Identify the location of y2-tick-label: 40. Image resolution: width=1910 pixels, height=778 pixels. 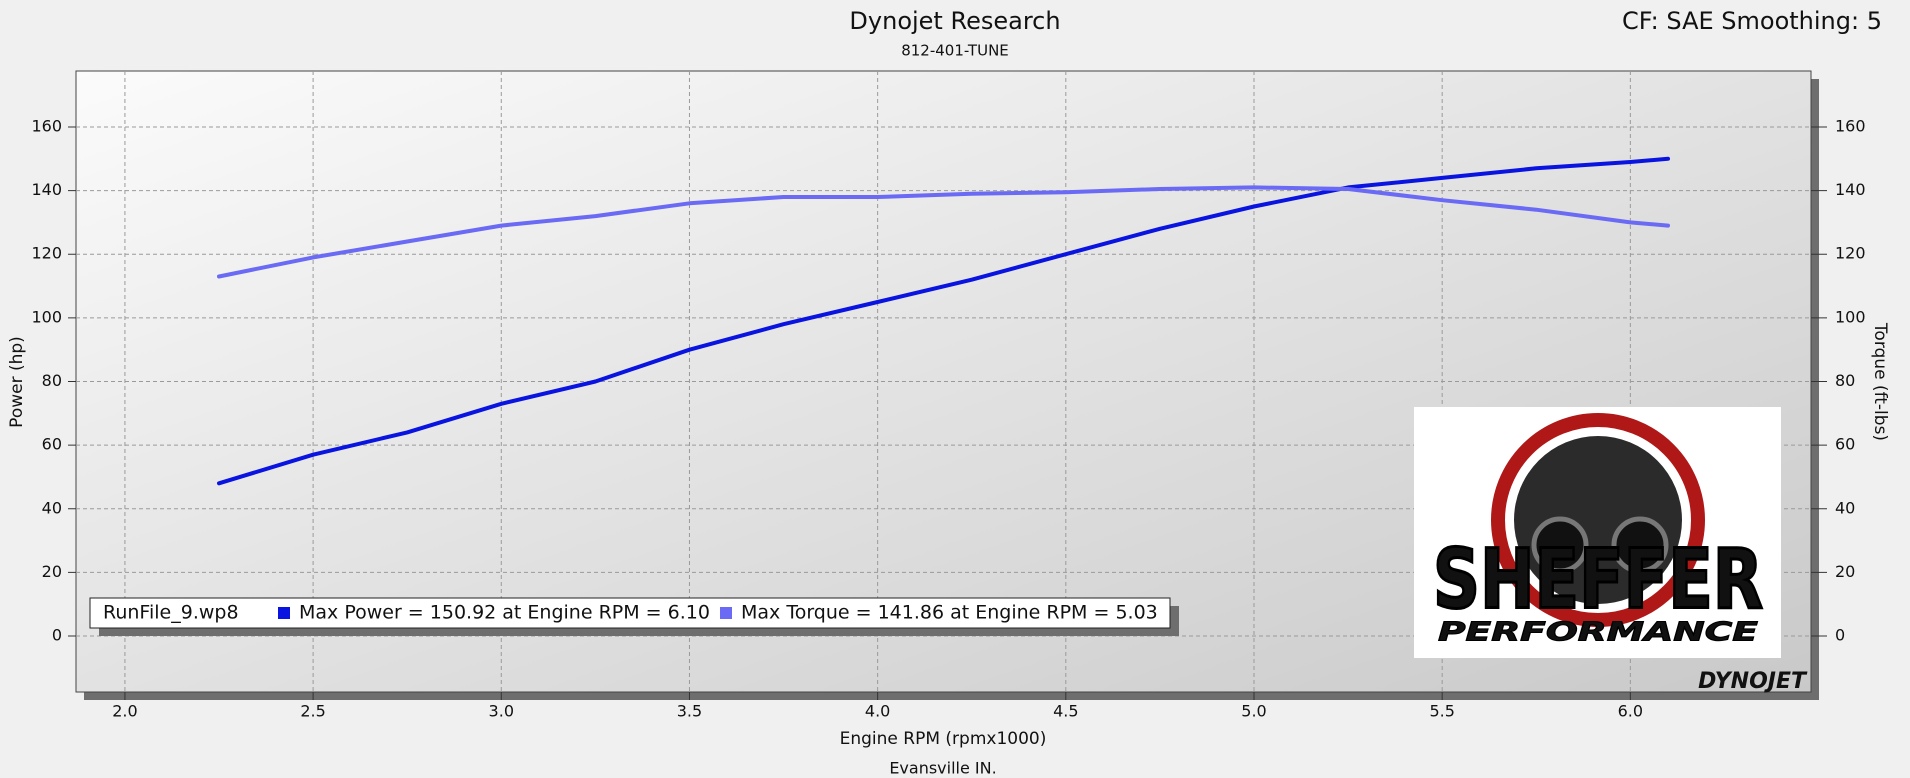
(1845, 507).